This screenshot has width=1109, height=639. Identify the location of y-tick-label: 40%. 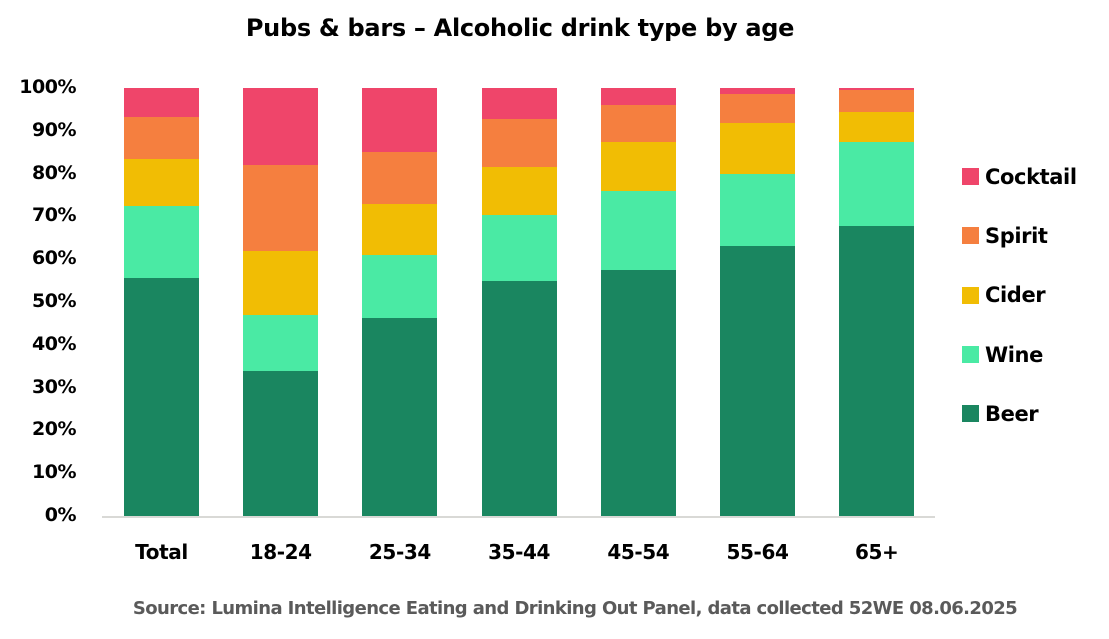
(54, 343).